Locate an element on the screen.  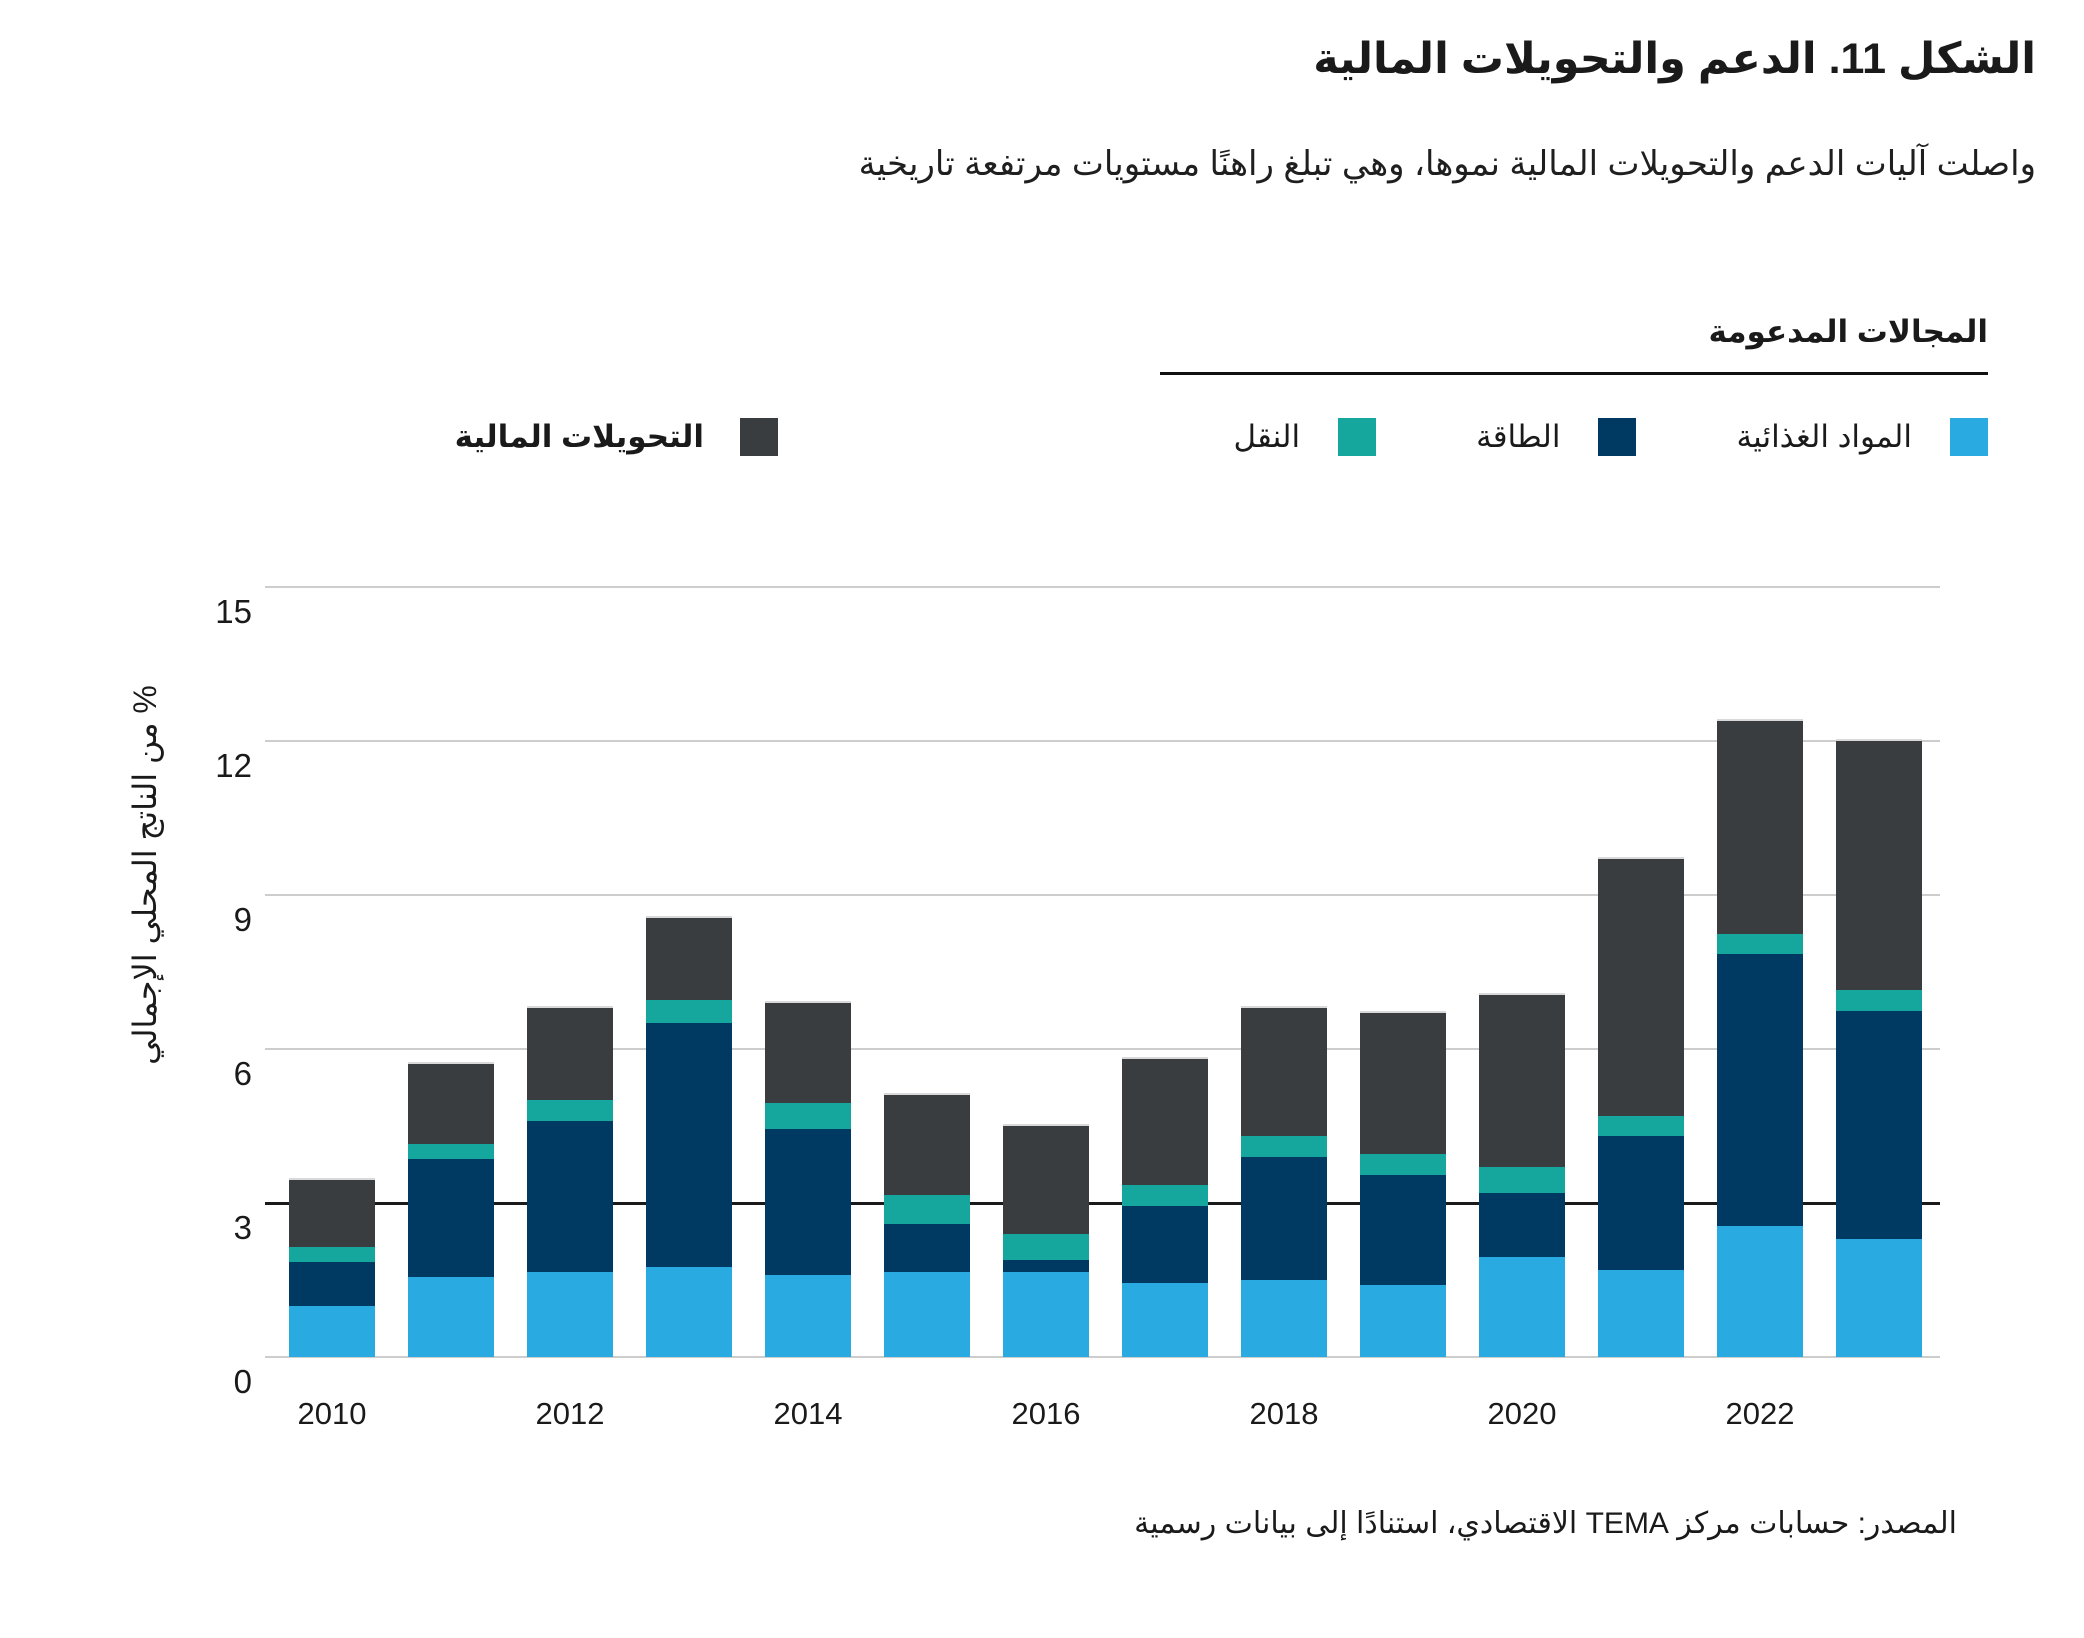
food-swatch-icon is located at coordinates (1969, 437).